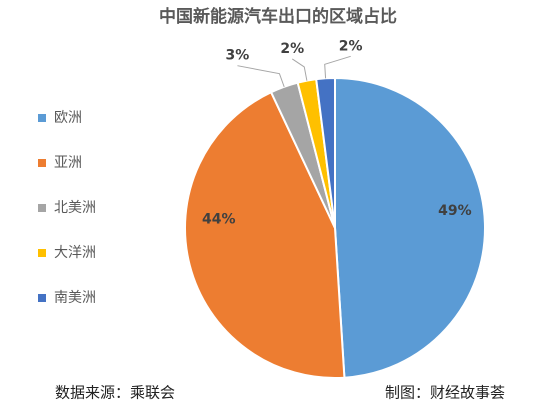 The width and height of the screenshot is (557, 411). I want to click on data-label: 49%, so click(455, 211).